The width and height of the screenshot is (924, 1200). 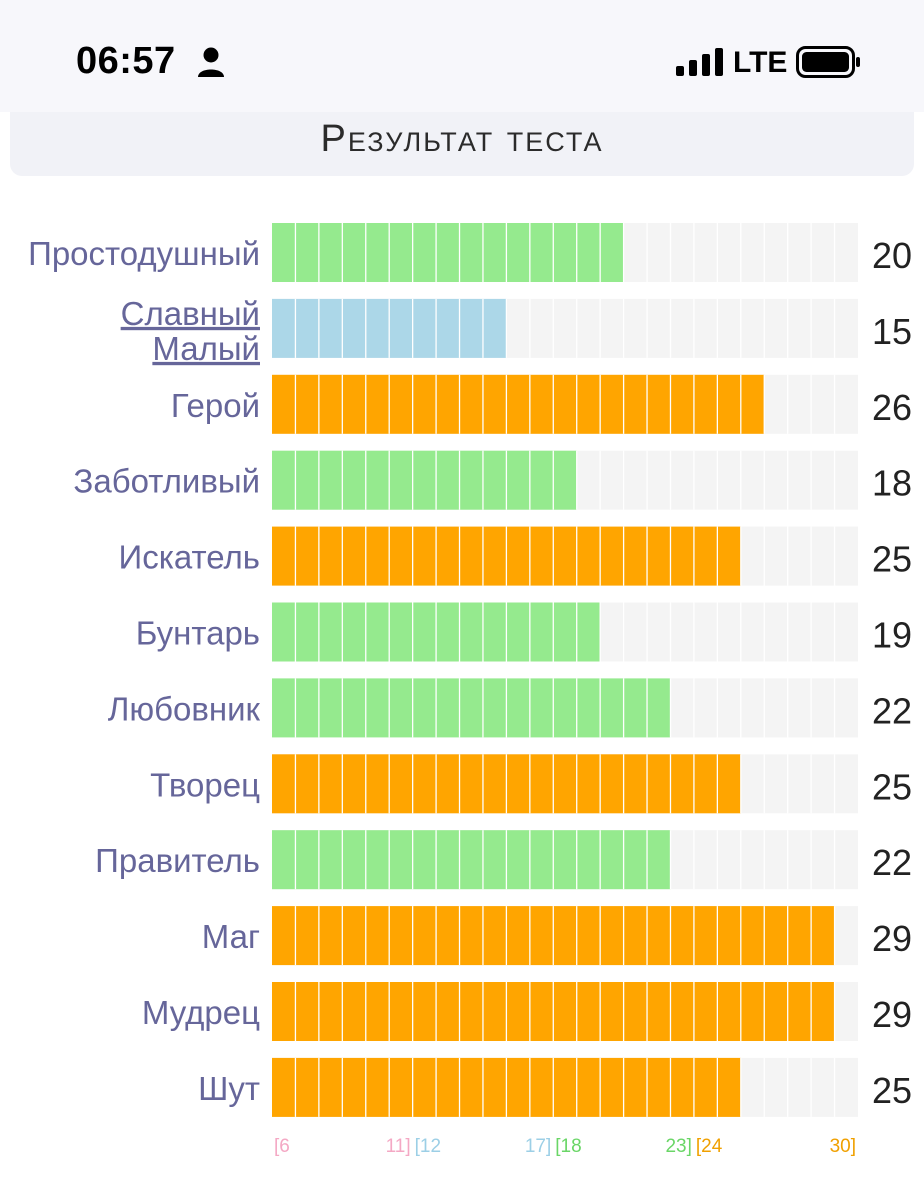 I want to click on range-end-label: 30], so click(x=843, y=1146).